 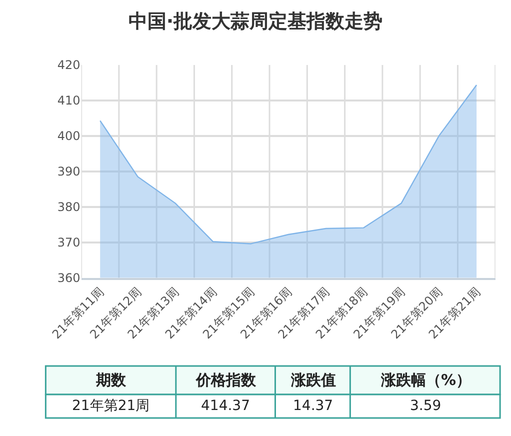 I want to click on text: 价格指数, so click(x=226, y=380).